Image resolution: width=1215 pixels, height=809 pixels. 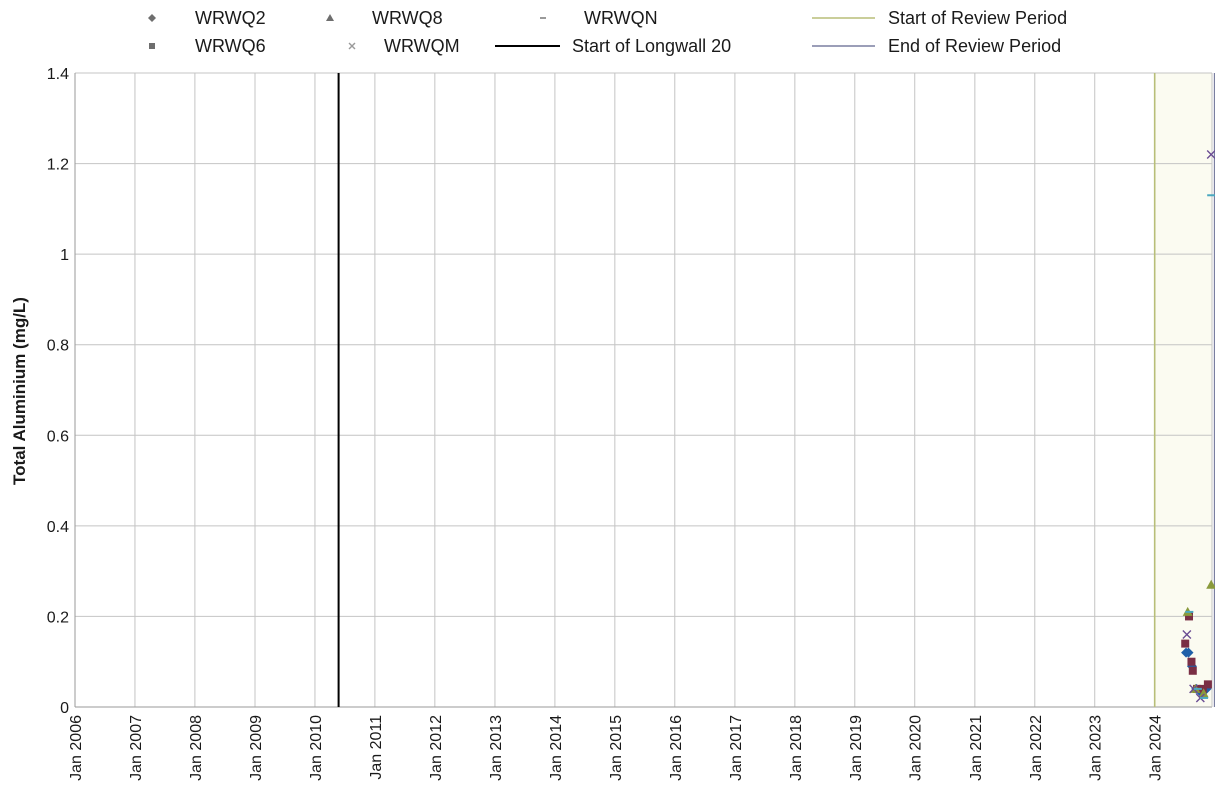 What do you see at coordinates (58, 617) in the screenshot?
I see `y-tick-label: 0.2` at bounding box center [58, 617].